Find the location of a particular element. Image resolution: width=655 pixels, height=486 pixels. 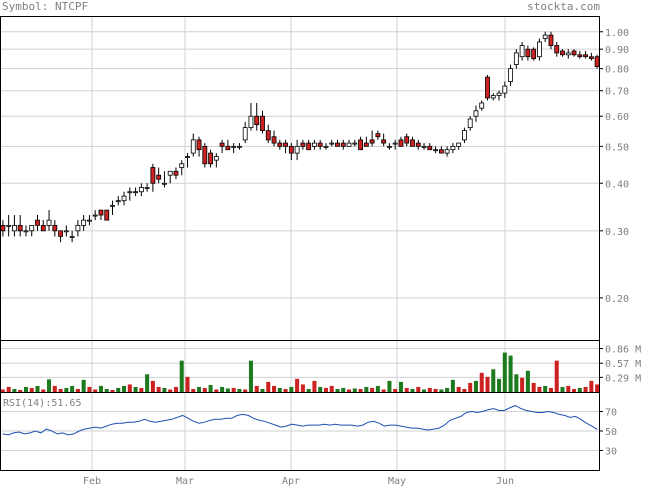

month-label: Jun is located at coordinates (505, 481).